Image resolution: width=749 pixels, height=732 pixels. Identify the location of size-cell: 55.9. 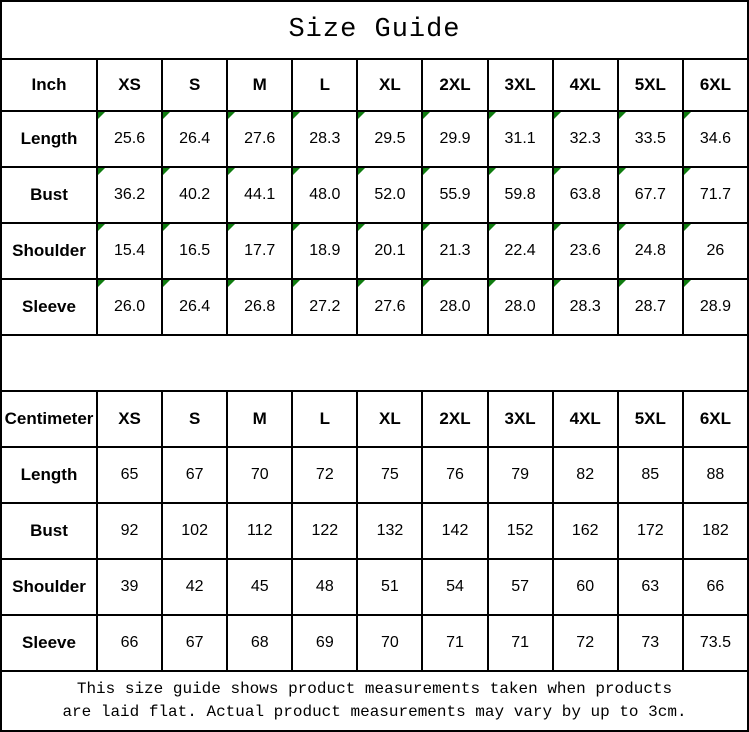
(455, 195).